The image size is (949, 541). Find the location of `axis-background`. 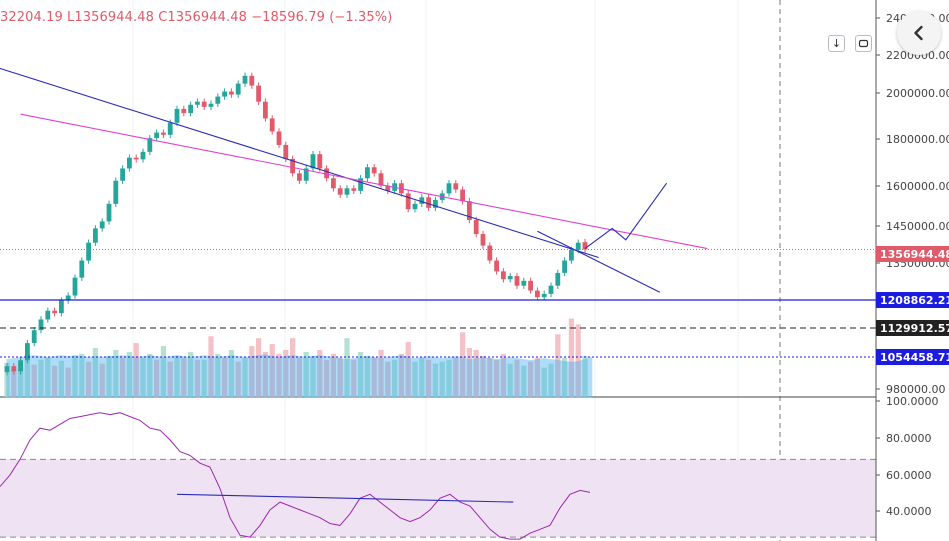

axis-background is located at coordinates (912, 270).